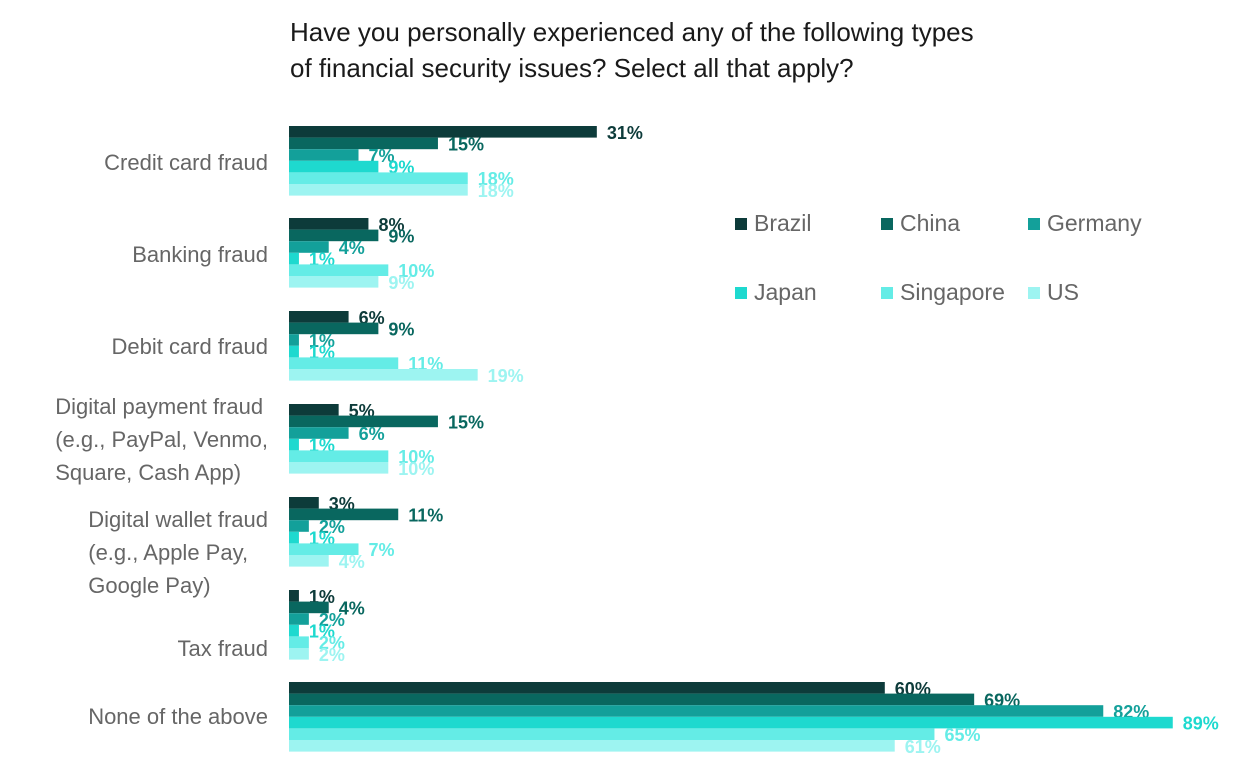 The width and height of the screenshot is (1238, 773). I want to click on legend-label: Japan, so click(785, 292).